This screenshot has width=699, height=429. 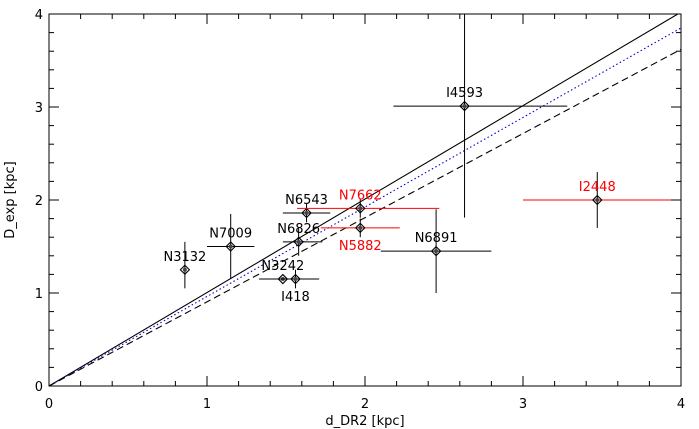 What do you see at coordinates (184, 257) in the screenshot?
I see `point-label: N3132` at bounding box center [184, 257].